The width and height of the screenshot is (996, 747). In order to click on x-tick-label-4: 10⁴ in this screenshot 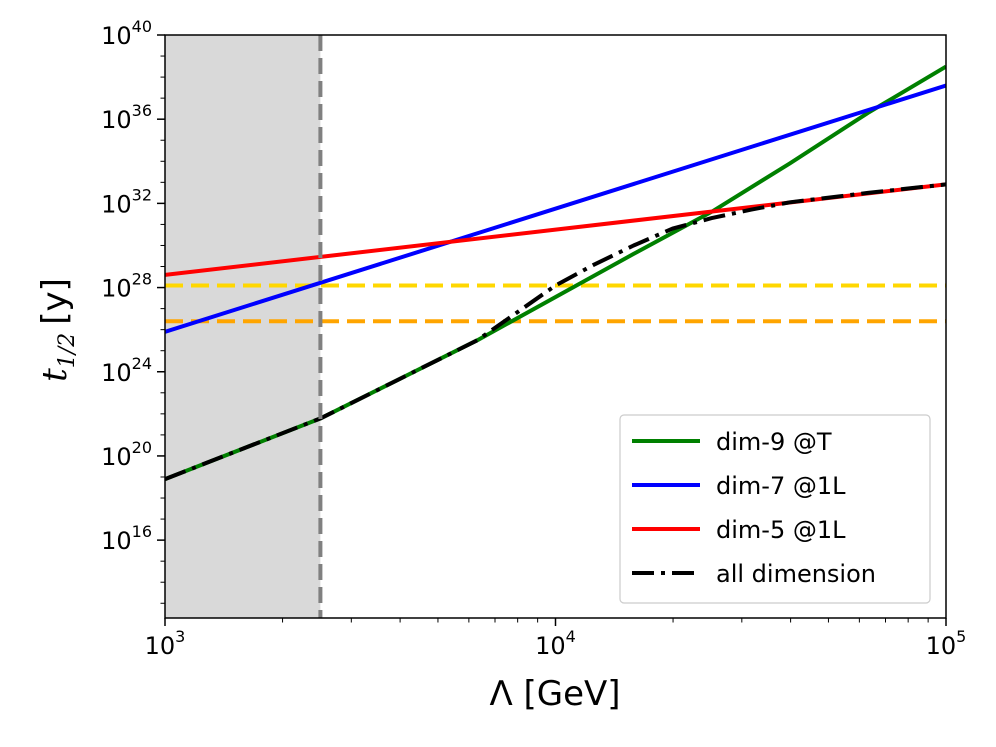, I will do `click(555, 643)`.